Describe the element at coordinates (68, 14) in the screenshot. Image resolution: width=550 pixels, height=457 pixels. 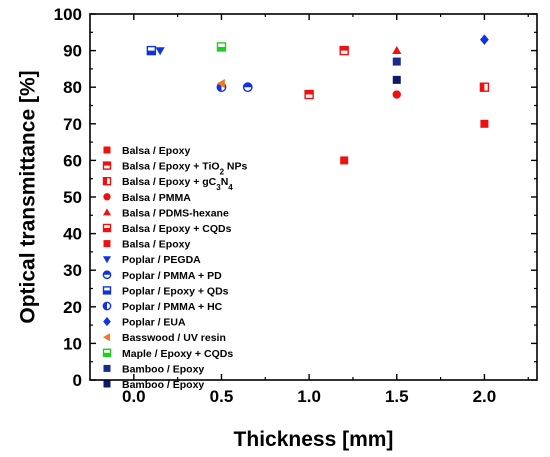
I see `y-tick-label: 100` at that location.